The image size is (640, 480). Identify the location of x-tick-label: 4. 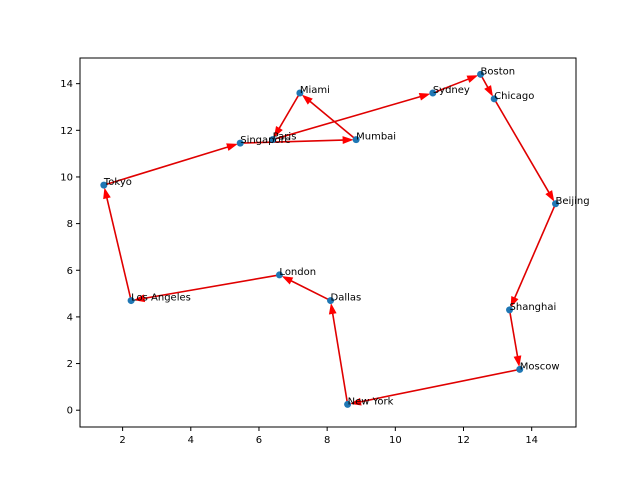
(191, 440).